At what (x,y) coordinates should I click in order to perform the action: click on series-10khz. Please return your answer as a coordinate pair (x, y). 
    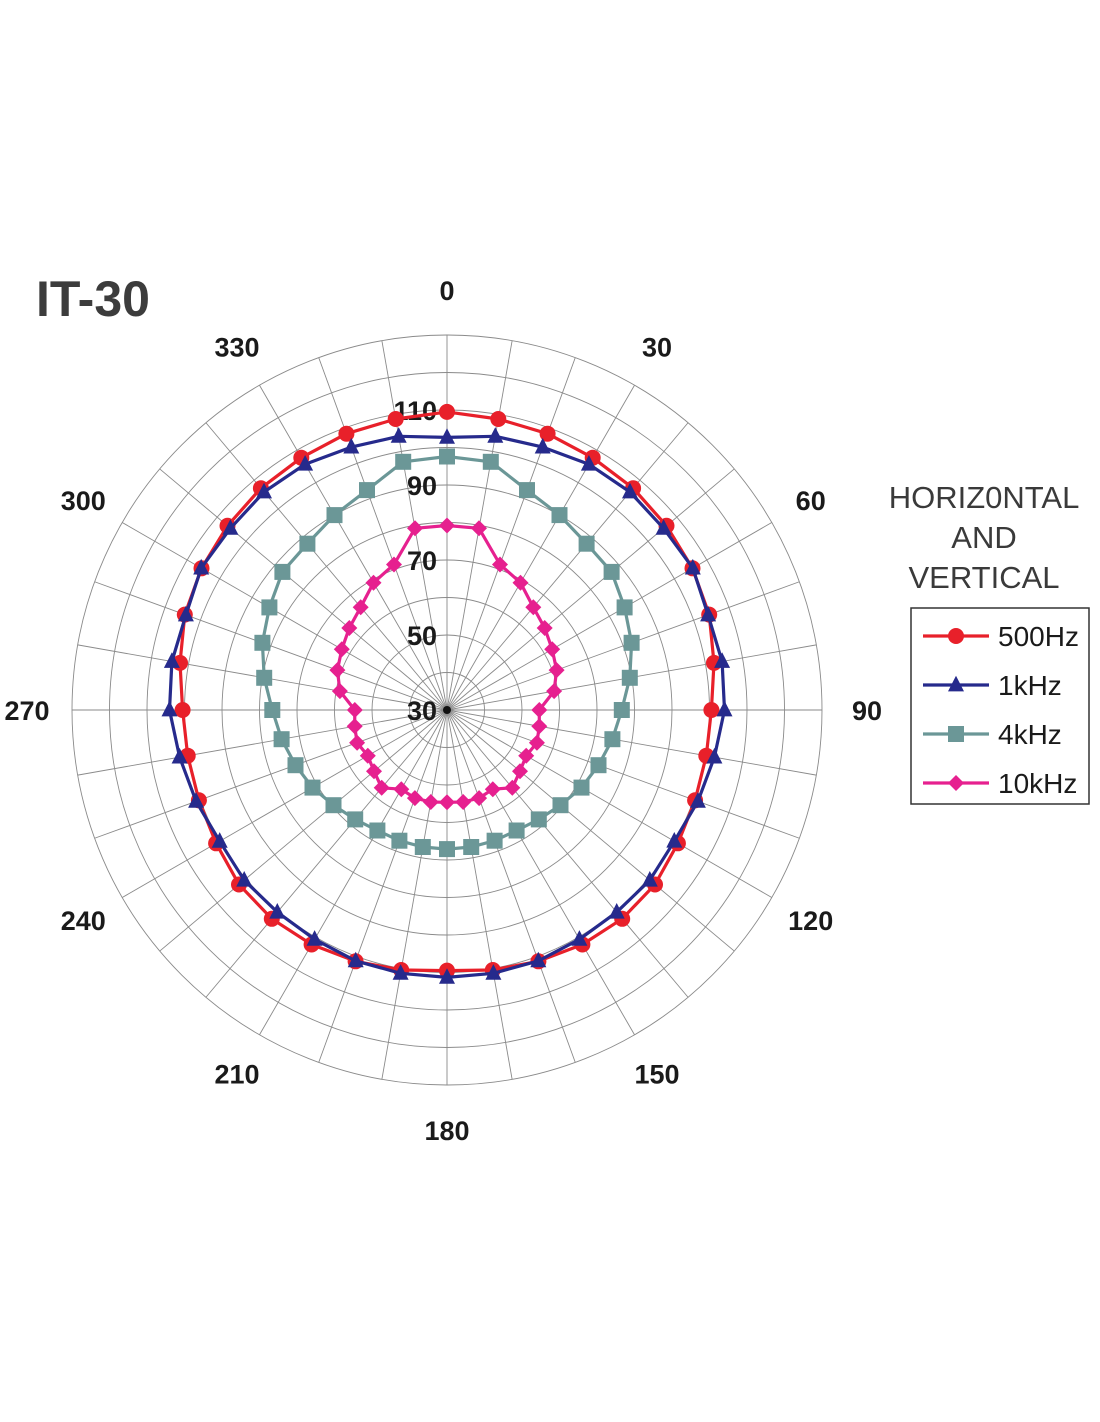
    Looking at the image, I should click on (447, 664).